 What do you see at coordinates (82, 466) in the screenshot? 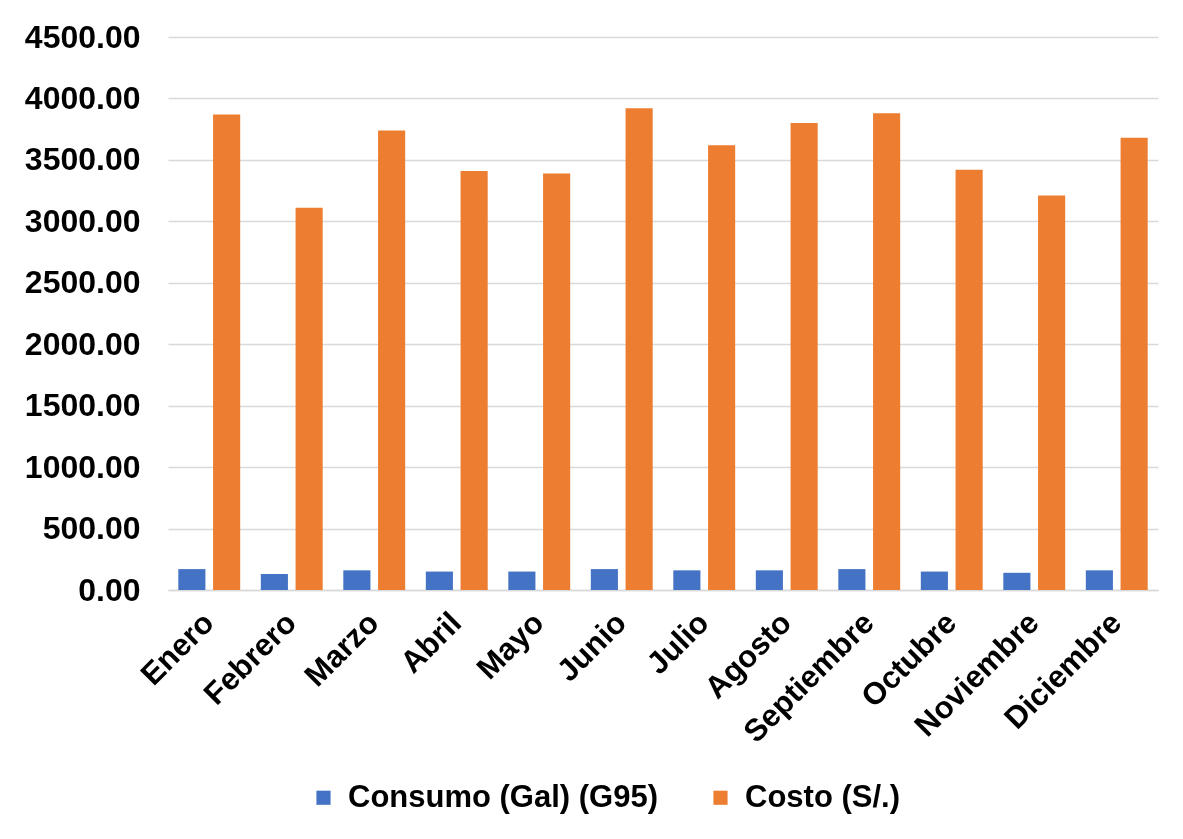
I see `y-tick-label: 1000.00` at bounding box center [82, 466].